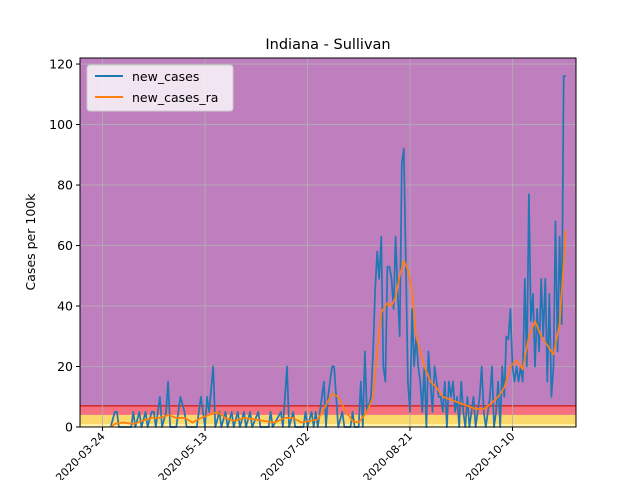 Image resolution: width=640 pixels, height=485 pixels. What do you see at coordinates (61, 124) in the screenshot?
I see `y-tick-label: 100` at bounding box center [61, 124].